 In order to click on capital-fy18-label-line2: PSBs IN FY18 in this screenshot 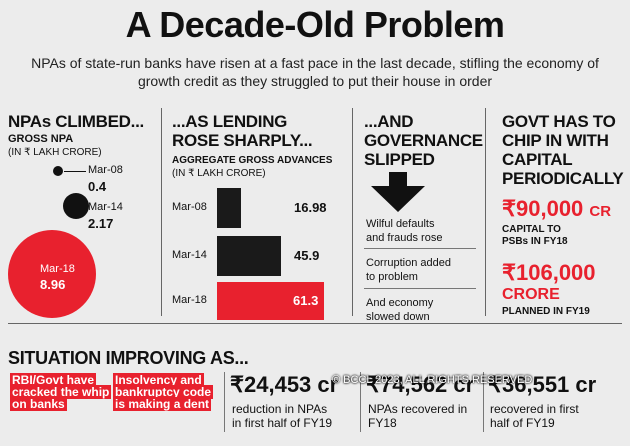, I will do `click(535, 241)`.